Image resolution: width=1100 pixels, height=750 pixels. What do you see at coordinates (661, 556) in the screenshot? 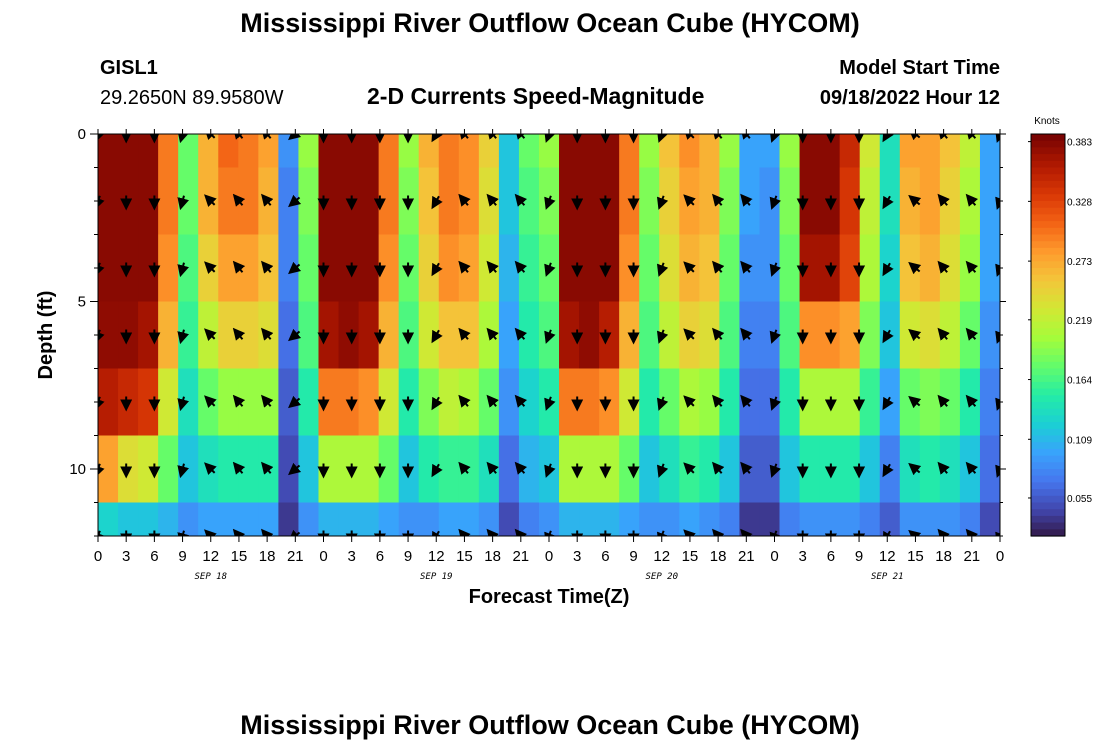
I see `x-tick-label: 12` at bounding box center [661, 556].